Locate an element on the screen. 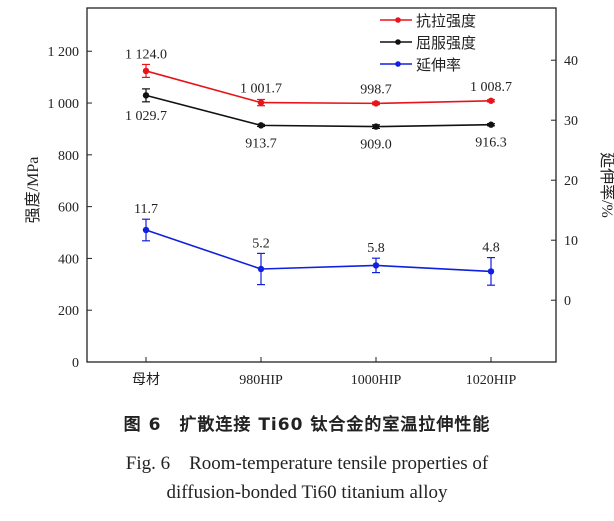 The image size is (614, 521). data-label: 1 008.7 is located at coordinates (491, 87).